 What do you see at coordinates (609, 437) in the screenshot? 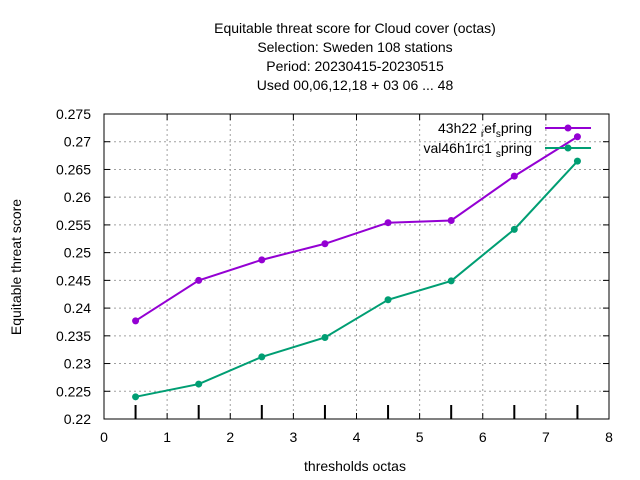
I see `x-tick-label-8: 8` at bounding box center [609, 437].